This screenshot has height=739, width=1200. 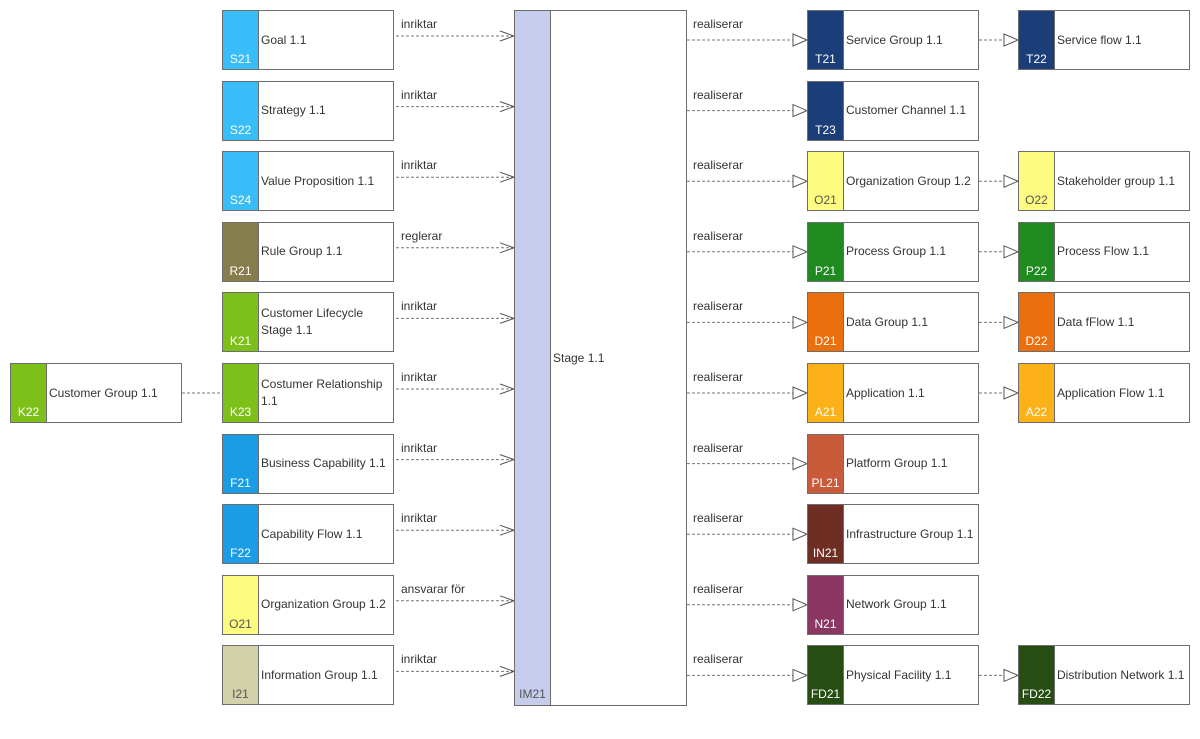 What do you see at coordinates (28, 412) in the screenshot?
I see `node-code: K22` at bounding box center [28, 412].